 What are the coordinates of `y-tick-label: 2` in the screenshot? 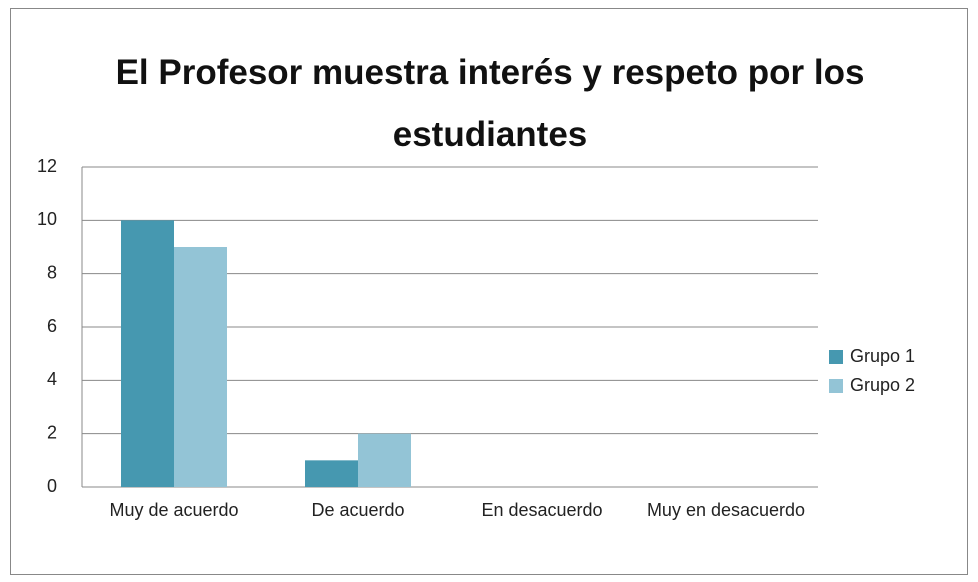 It's located at (52, 432).